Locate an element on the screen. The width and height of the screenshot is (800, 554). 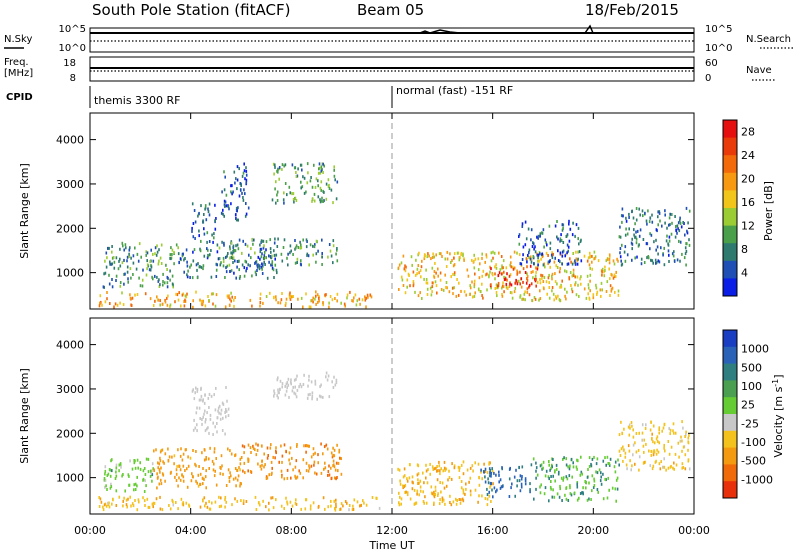
nave-tick-bottom: 0 is located at coordinates (708, 78).